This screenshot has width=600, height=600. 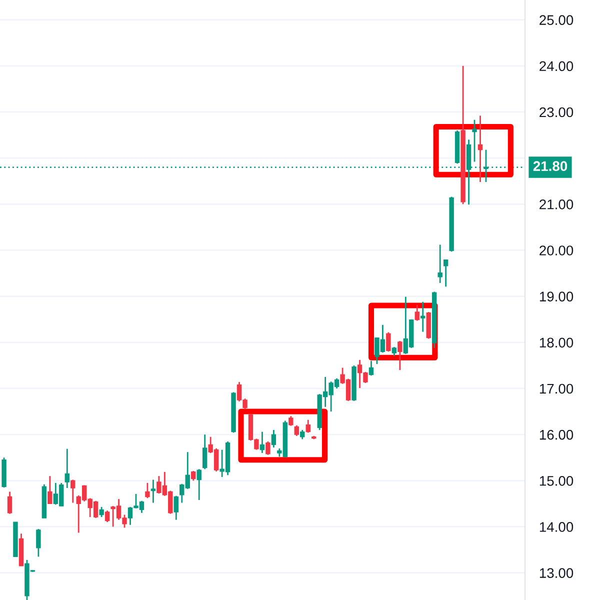 I want to click on y-tick-label: 18.00, so click(x=557, y=343).